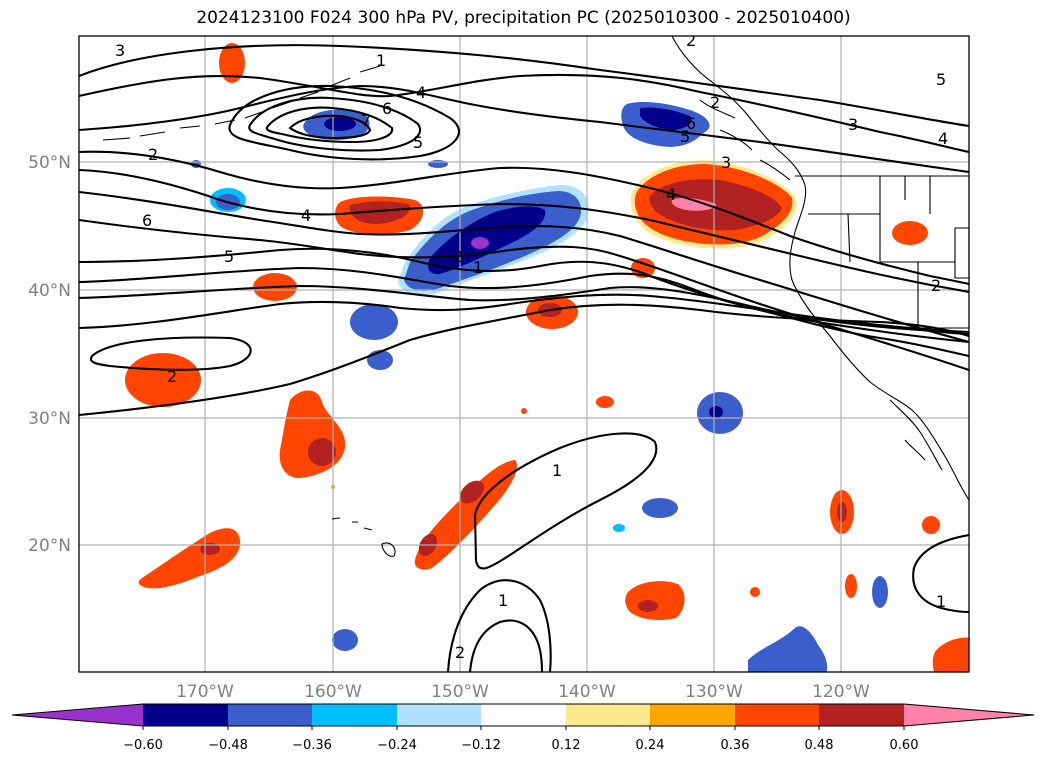  What do you see at coordinates (587, 692) in the screenshot?
I see `lon-label-140w: 140°W` at bounding box center [587, 692].